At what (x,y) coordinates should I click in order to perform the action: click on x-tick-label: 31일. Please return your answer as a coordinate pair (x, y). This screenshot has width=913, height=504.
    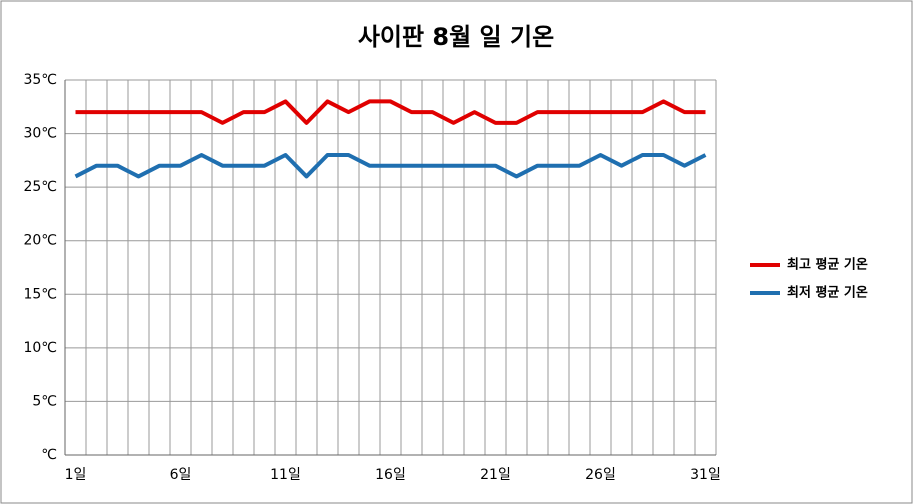
    Looking at the image, I should click on (705, 475).